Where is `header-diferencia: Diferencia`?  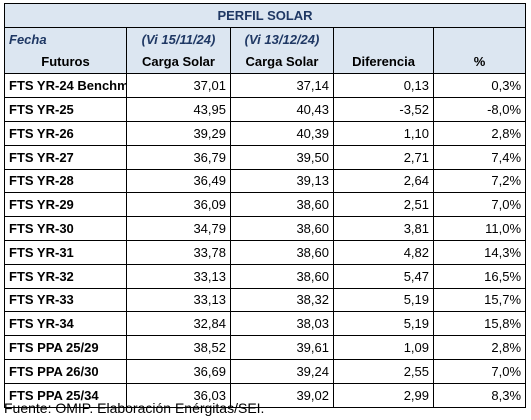 header-diferencia: Diferencia is located at coordinates (383, 62).